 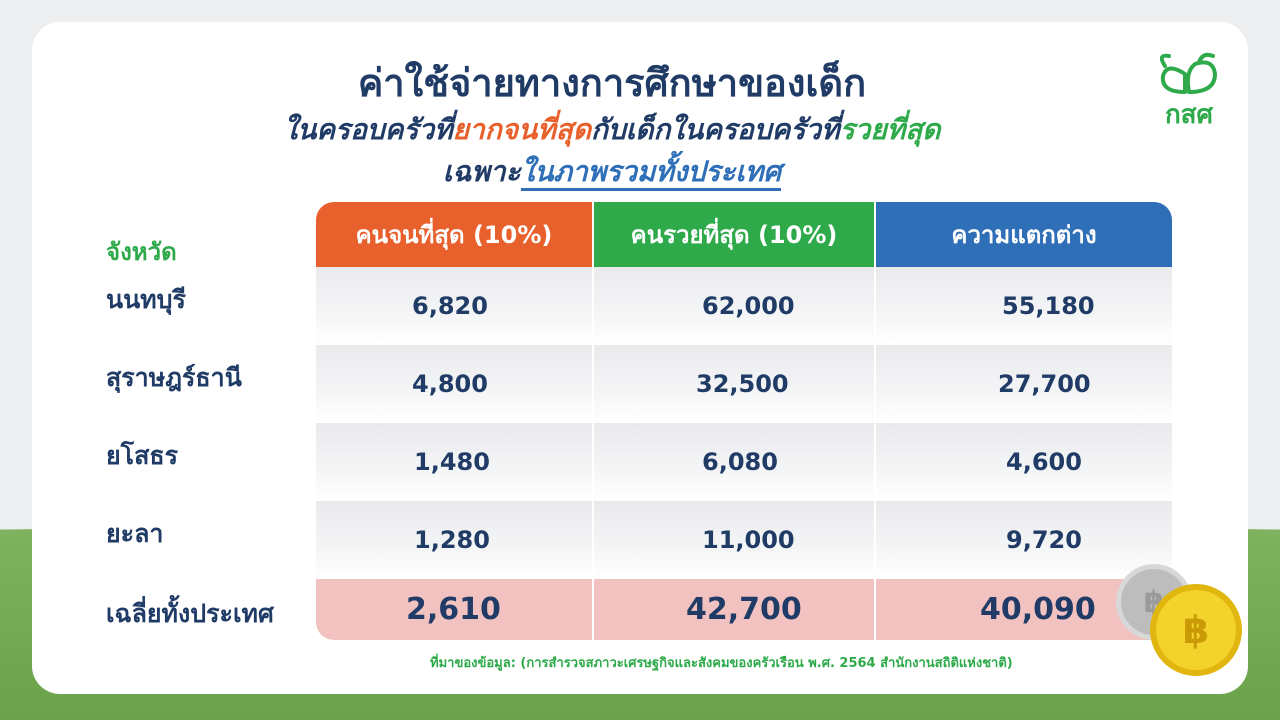 I want to click on page-title: ค่าใช้จ่ายทางการศึกษาของเด็ก, so click(x=612, y=83).